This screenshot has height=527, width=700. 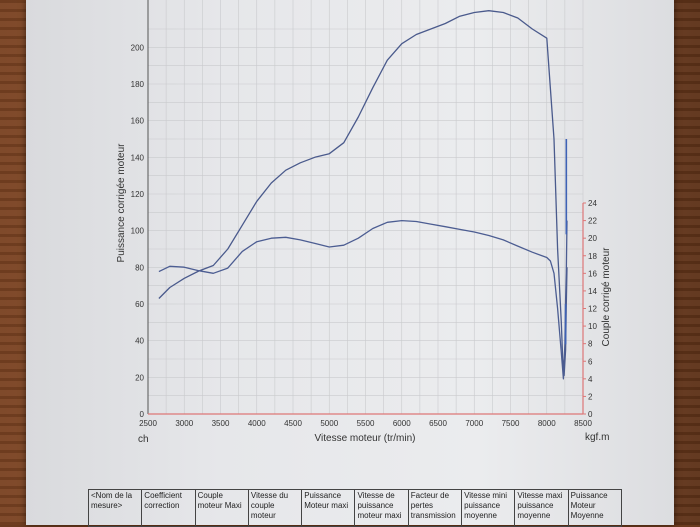 I want to click on x-tick-label: 5000, so click(x=329, y=423).